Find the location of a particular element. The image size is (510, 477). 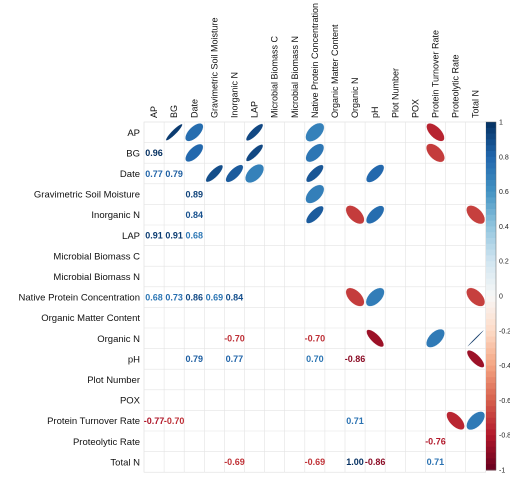

correlation-ellipse-native-protein-concentration-organic-n is located at coordinates (355, 297).